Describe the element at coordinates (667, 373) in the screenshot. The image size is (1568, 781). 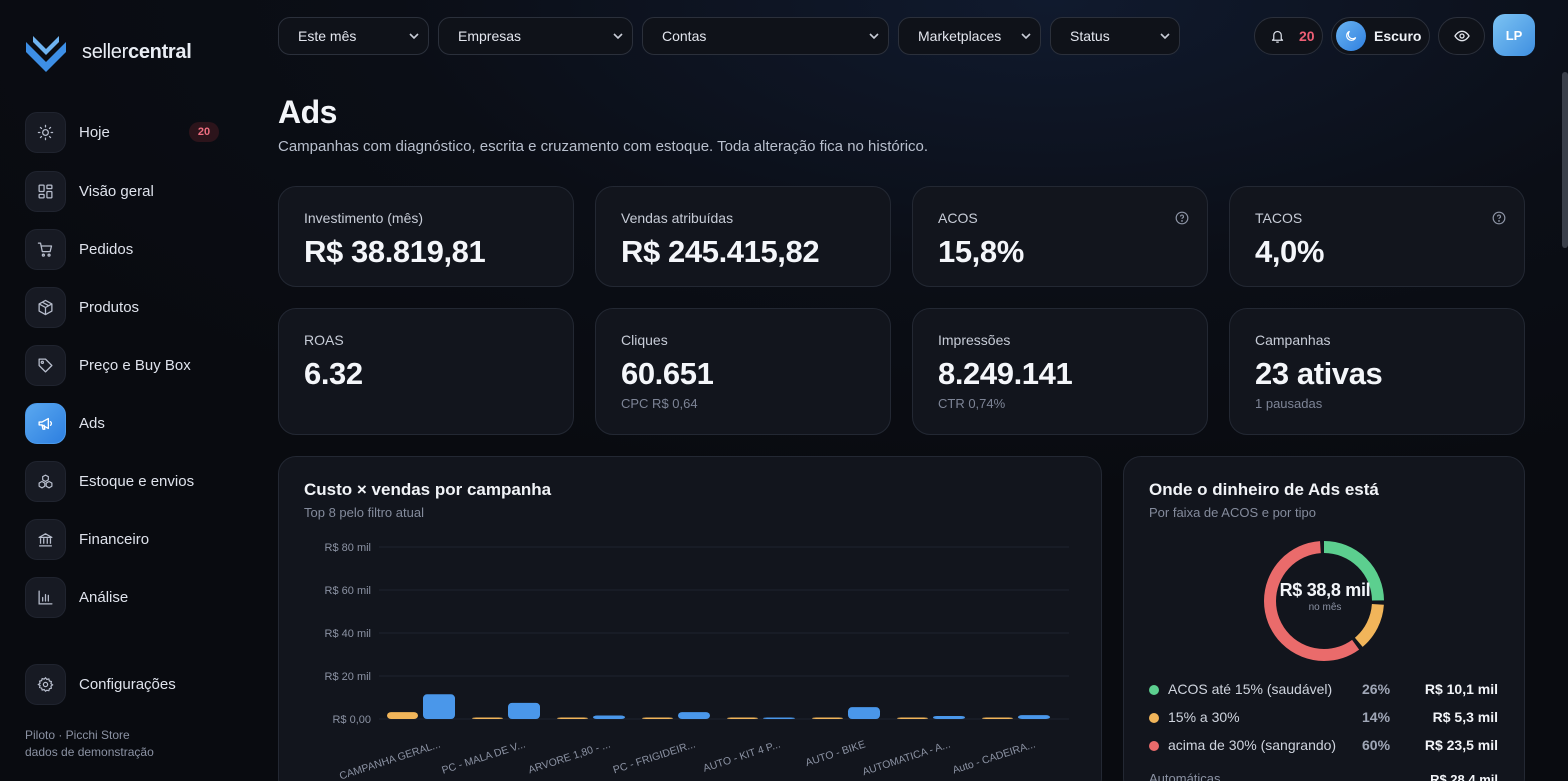
I see `kpi-value: 60.651` at that location.